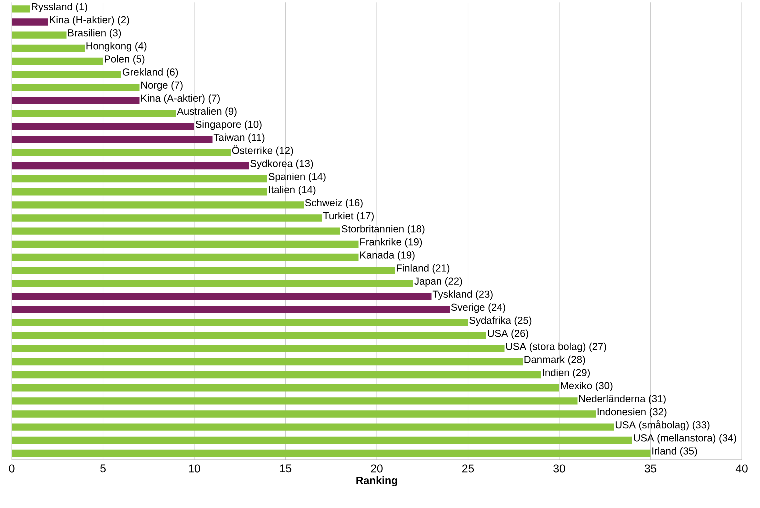  Describe the element at coordinates (60, 8) in the screenshot. I see `data-label: Ryssland (1)` at that location.